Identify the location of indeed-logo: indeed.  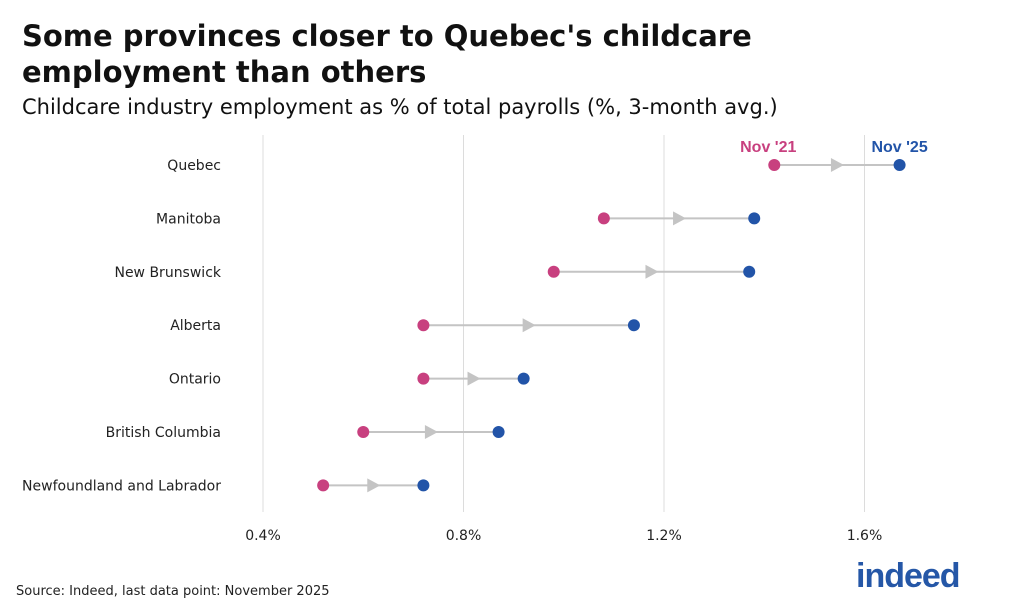
(908, 576).